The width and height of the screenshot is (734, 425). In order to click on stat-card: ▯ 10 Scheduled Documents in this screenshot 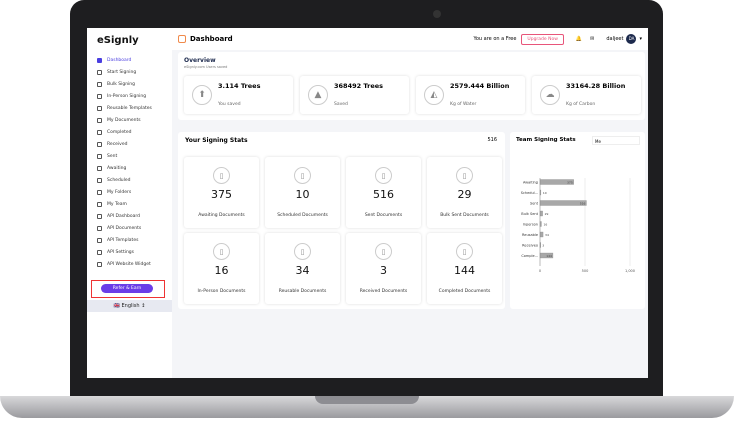, I will do `click(302, 192)`.